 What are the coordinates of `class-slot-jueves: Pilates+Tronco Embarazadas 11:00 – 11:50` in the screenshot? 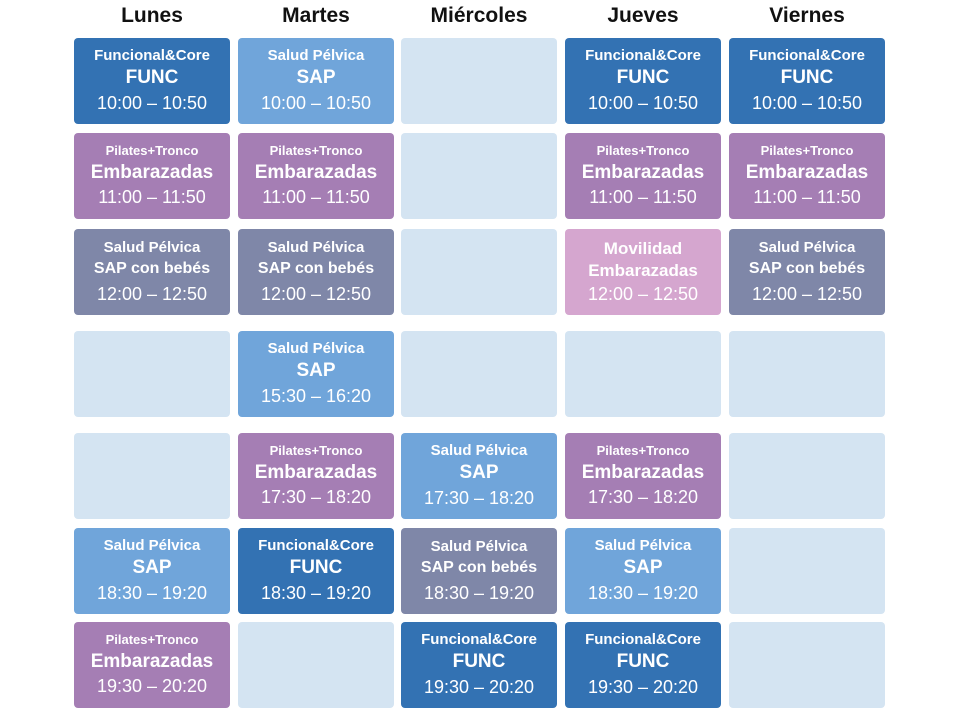 It's located at (643, 176).